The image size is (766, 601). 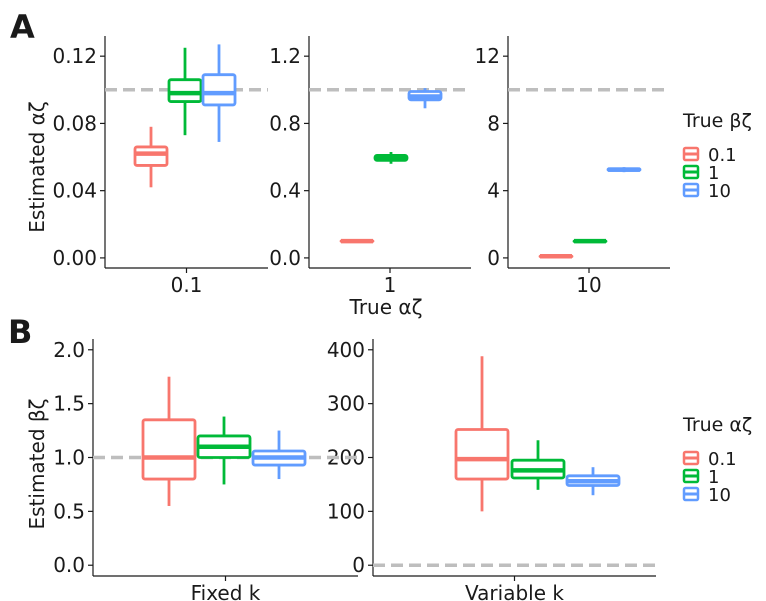 What do you see at coordinates (706, 191) in the screenshot?
I see `legend-a-key-10: 10` at bounding box center [706, 191].